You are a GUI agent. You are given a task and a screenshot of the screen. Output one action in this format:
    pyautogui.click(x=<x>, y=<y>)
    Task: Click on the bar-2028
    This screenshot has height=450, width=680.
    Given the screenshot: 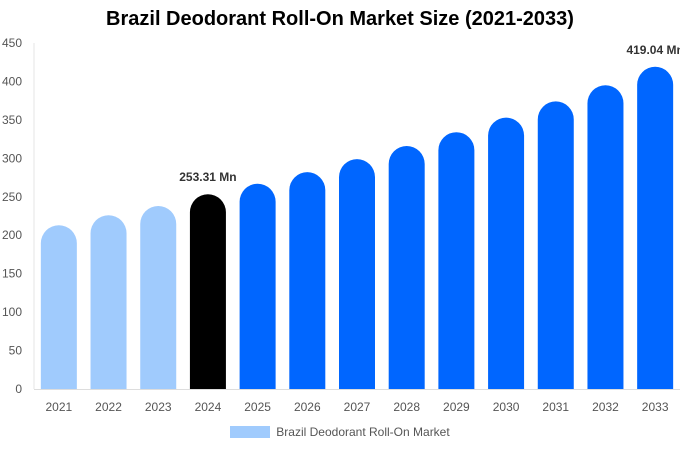 What is the action you would take?
    pyautogui.click(x=406, y=267)
    